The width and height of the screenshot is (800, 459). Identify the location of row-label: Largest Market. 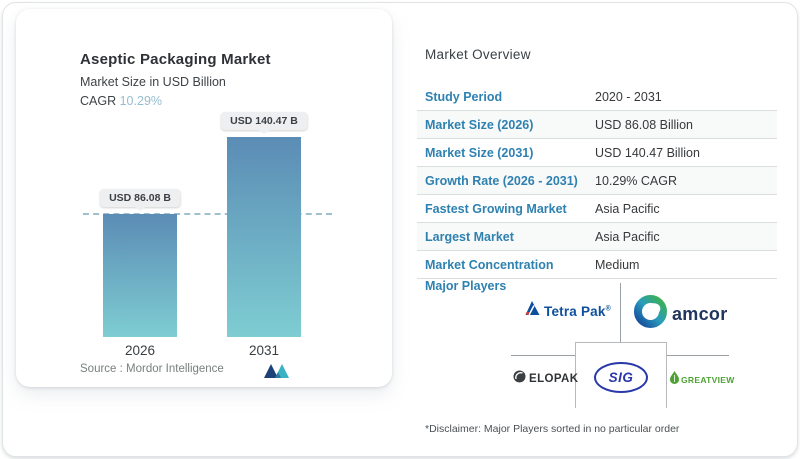
(469, 236).